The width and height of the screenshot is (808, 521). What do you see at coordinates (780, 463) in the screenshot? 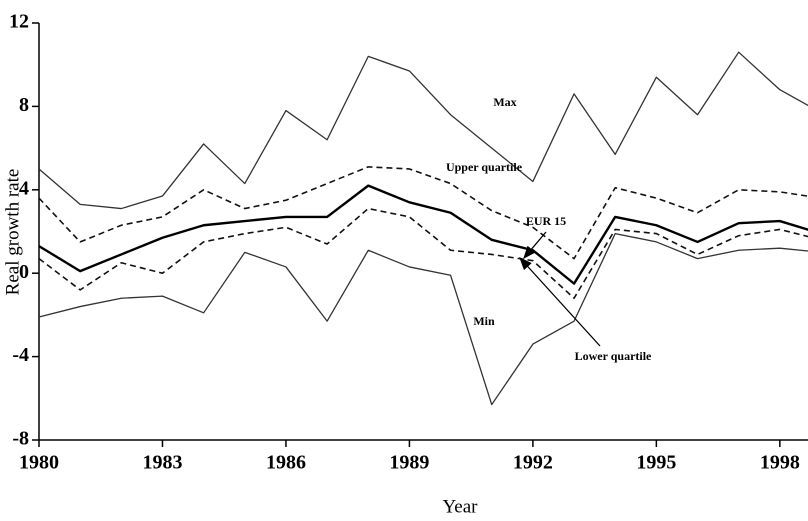
I see `x-tick-label: 1998` at bounding box center [780, 463].